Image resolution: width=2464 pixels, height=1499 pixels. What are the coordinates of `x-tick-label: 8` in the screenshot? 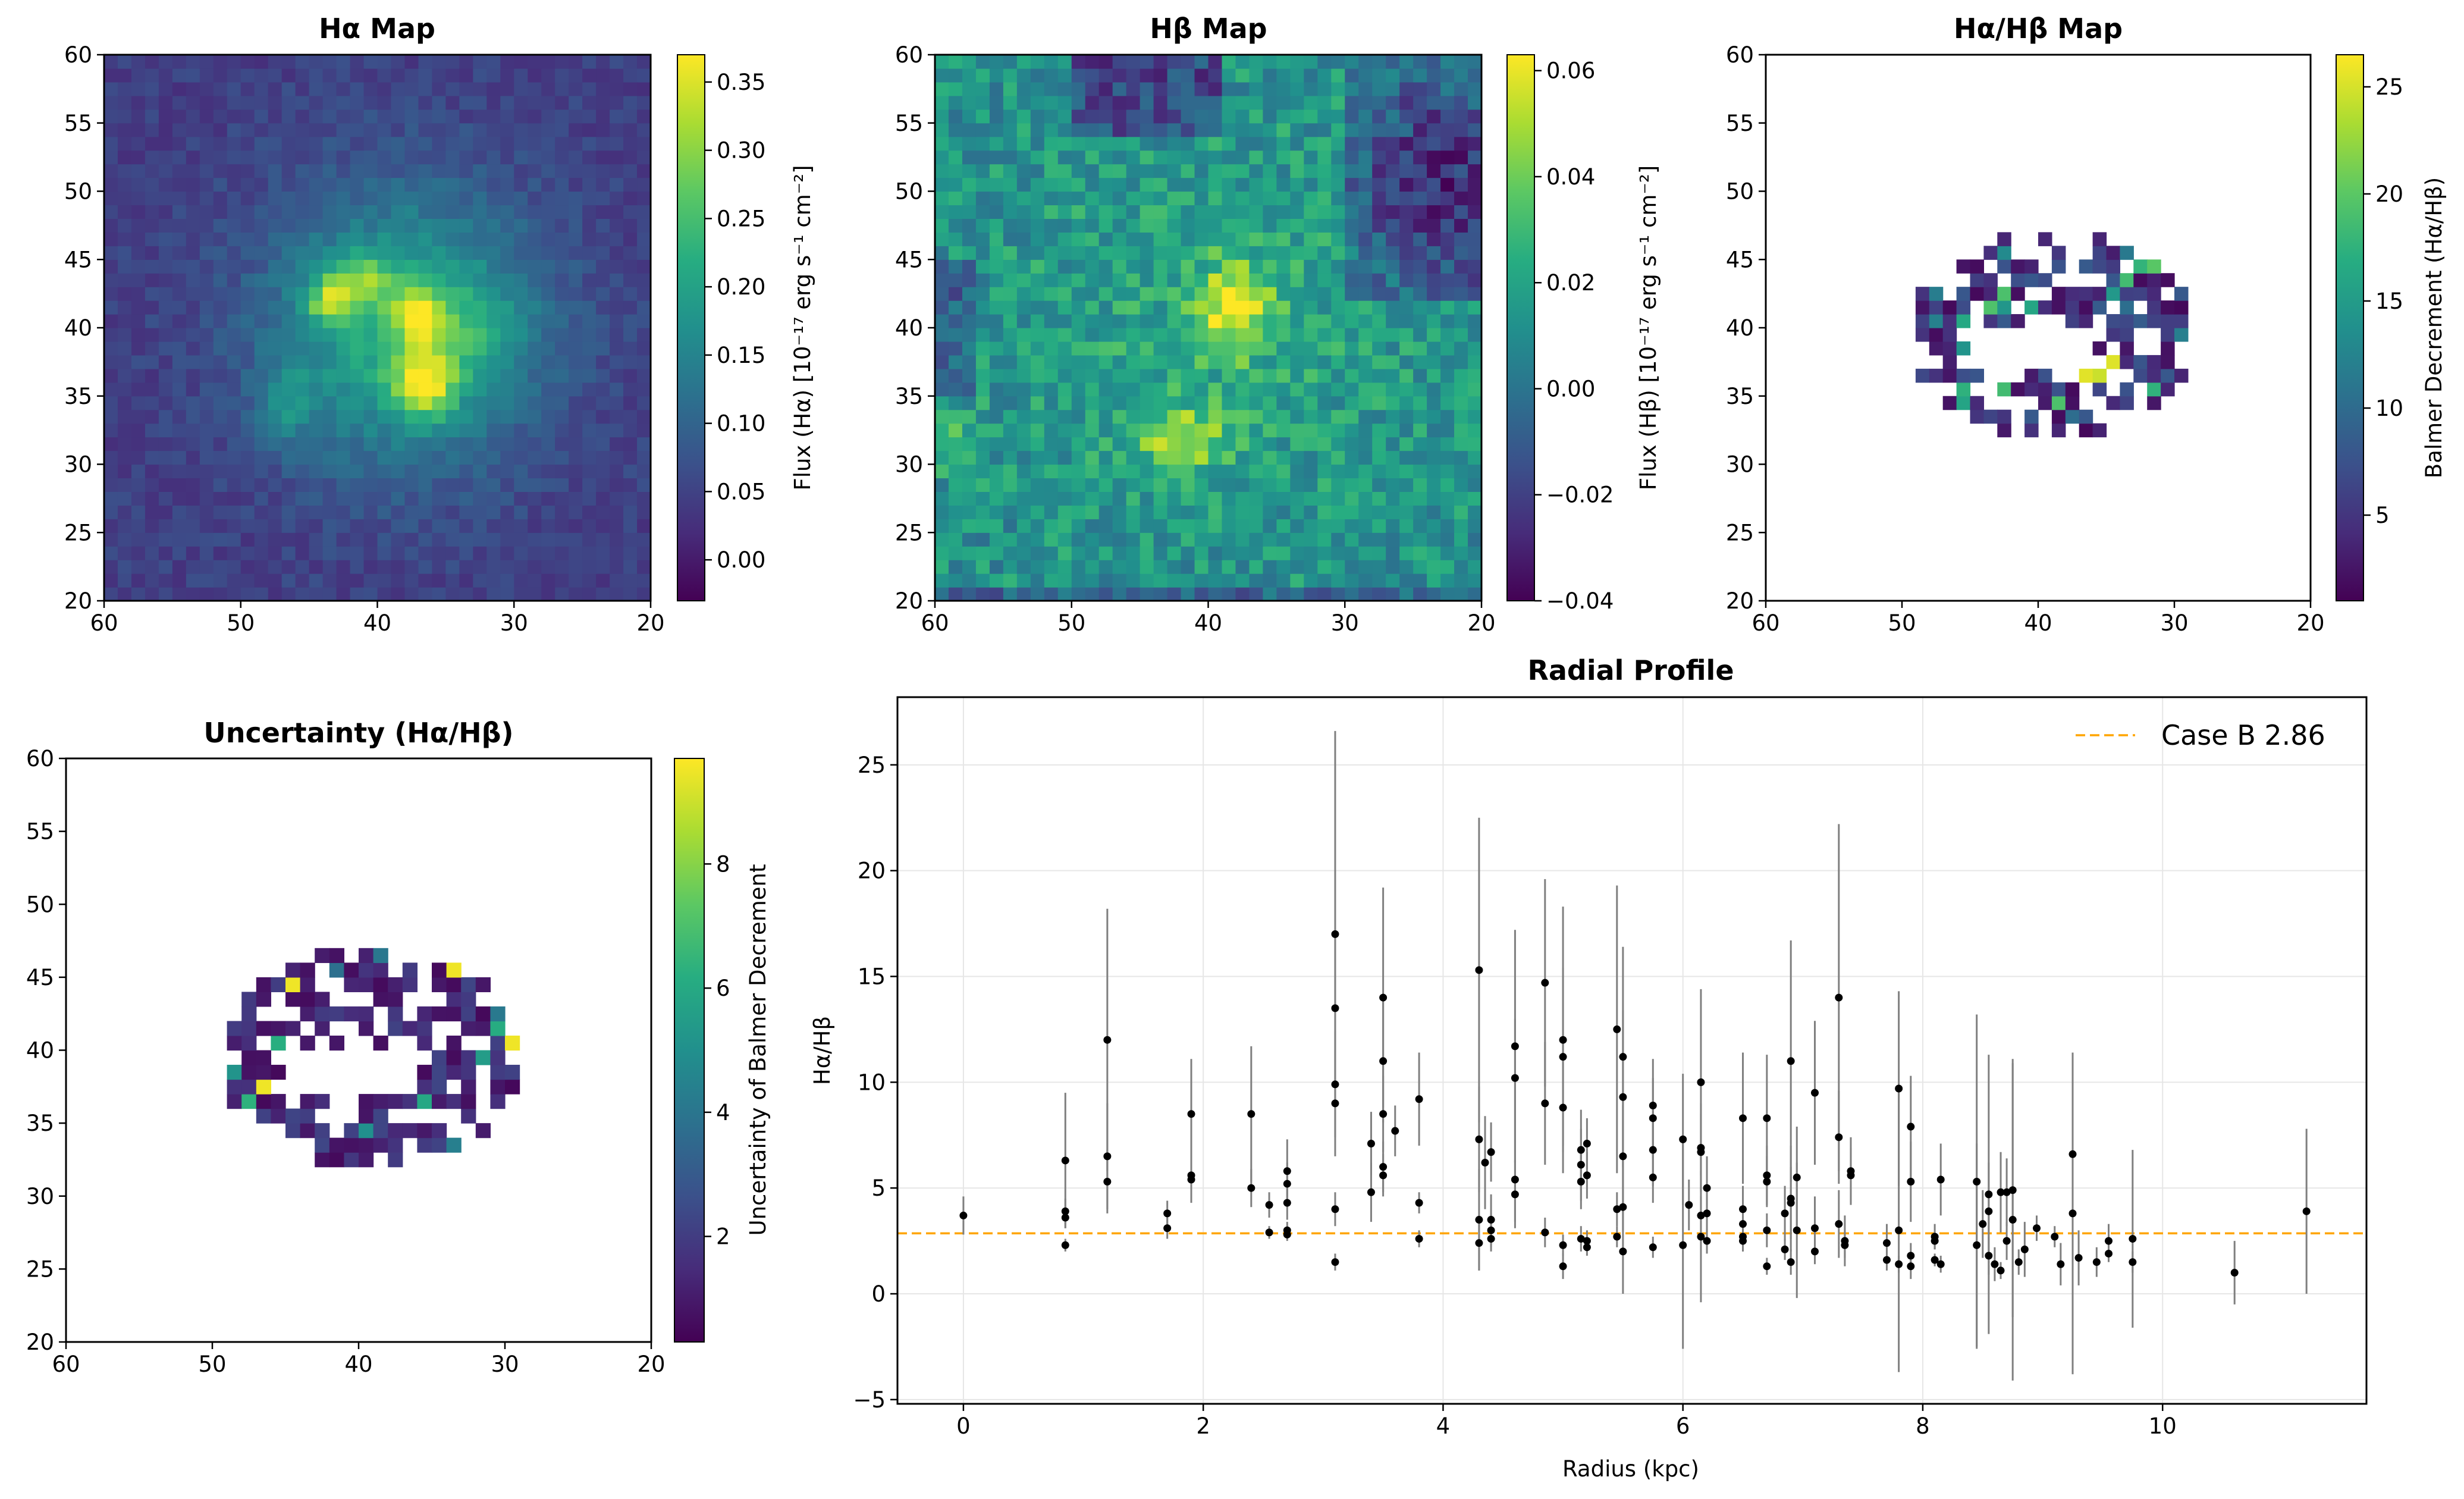 It's located at (1923, 1426).